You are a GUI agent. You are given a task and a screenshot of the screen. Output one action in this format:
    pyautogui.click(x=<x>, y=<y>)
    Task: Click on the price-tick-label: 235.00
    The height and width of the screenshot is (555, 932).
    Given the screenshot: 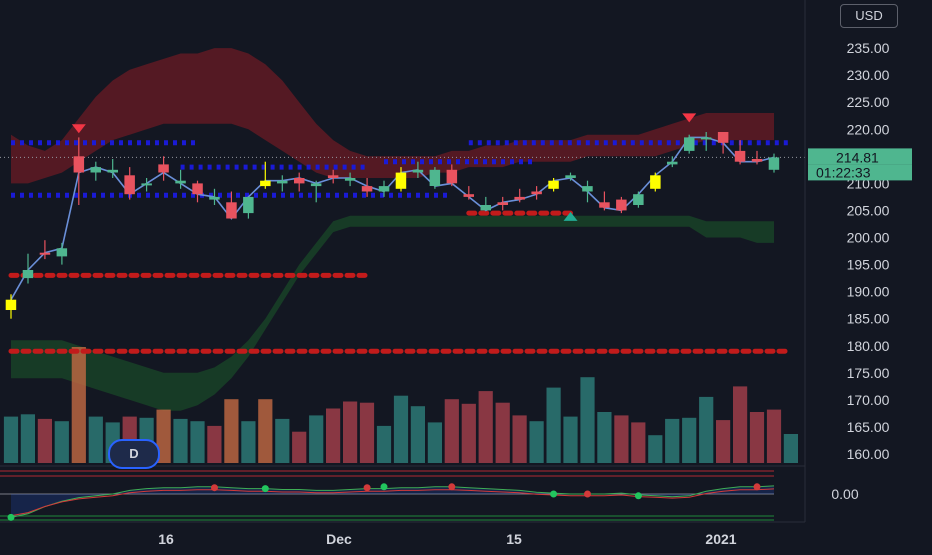 What is the action you would take?
    pyautogui.click(x=868, y=48)
    